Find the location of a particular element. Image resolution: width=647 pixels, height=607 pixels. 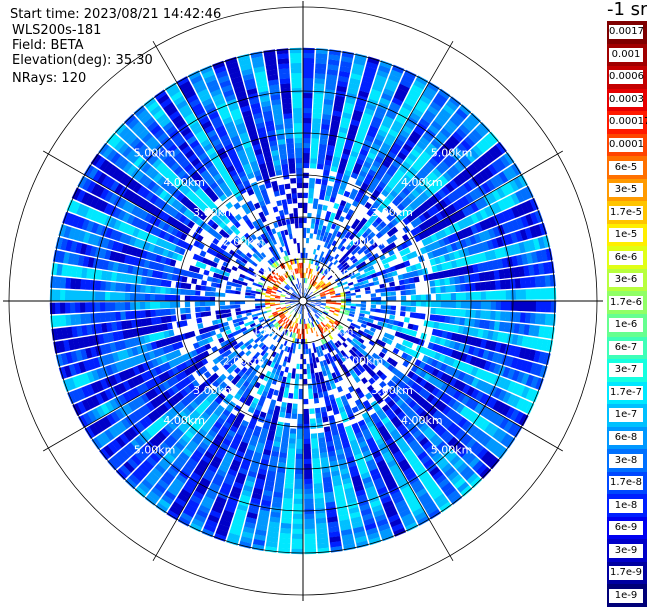

colorbar-tick-label: 3e-7 is located at coordinates (626, 370).